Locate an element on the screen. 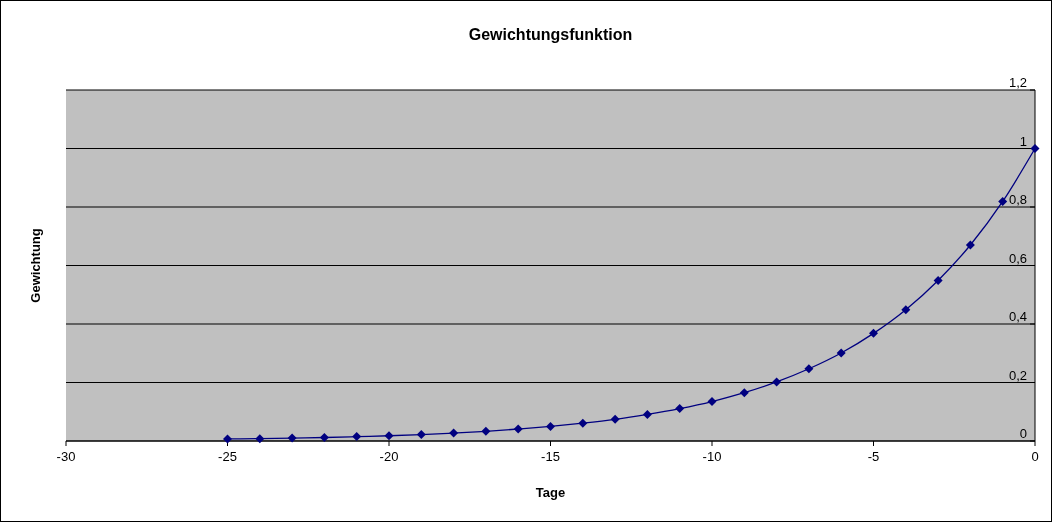 This screenshot has width=1052, height=522. y-tick-label: 1,2 is located at coordinates (1017, 82).